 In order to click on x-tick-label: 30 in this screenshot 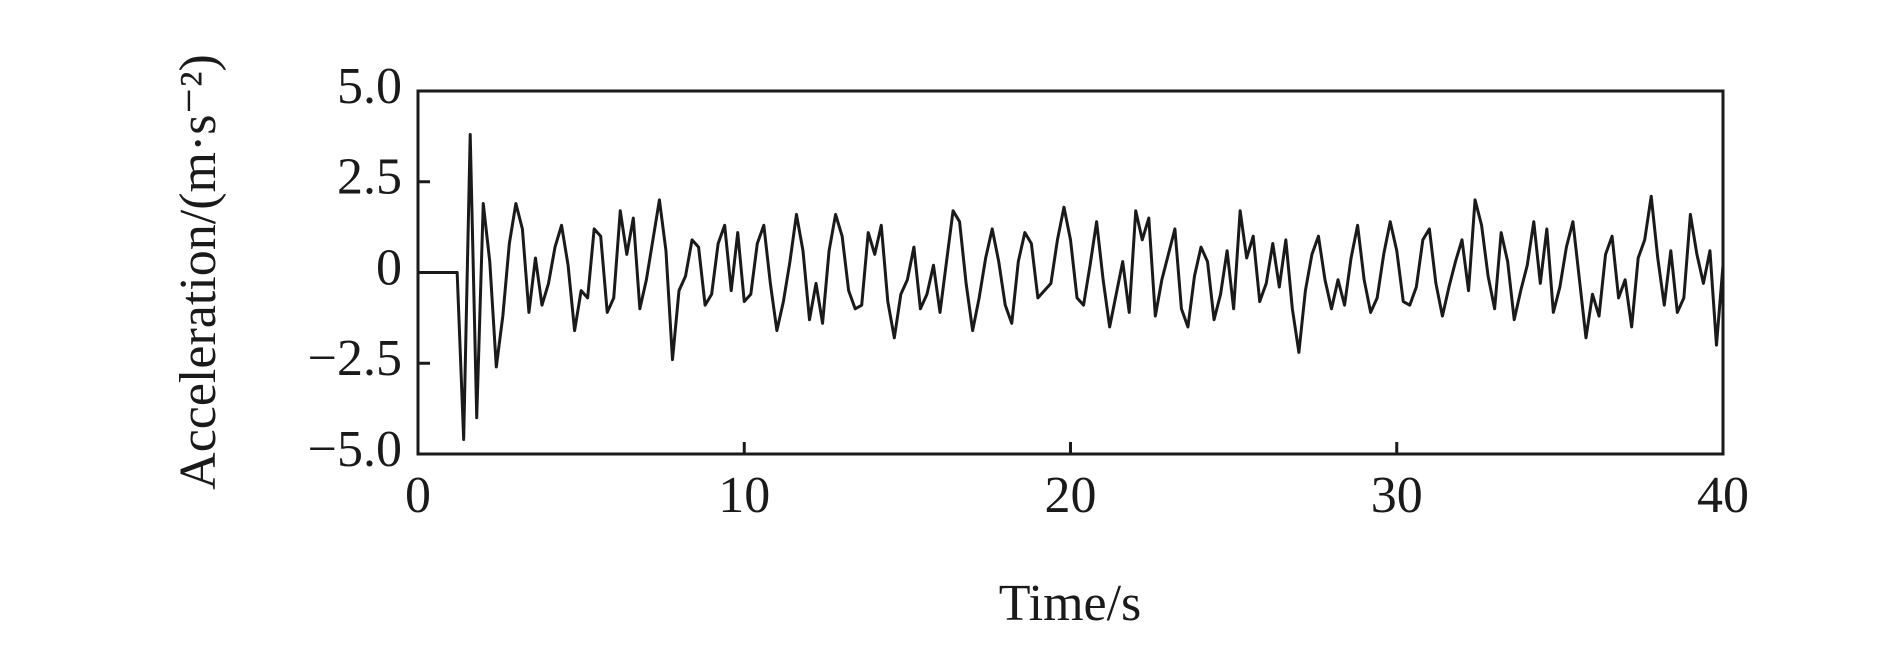, I will do `click(1397, 495)`.